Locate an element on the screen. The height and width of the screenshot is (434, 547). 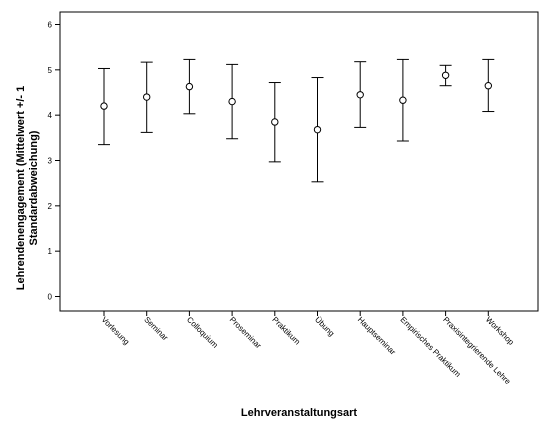
y-axis-title-line: Lehrendenengagement (Mittelwert +/- 1 is located at coordinates (21, 188).